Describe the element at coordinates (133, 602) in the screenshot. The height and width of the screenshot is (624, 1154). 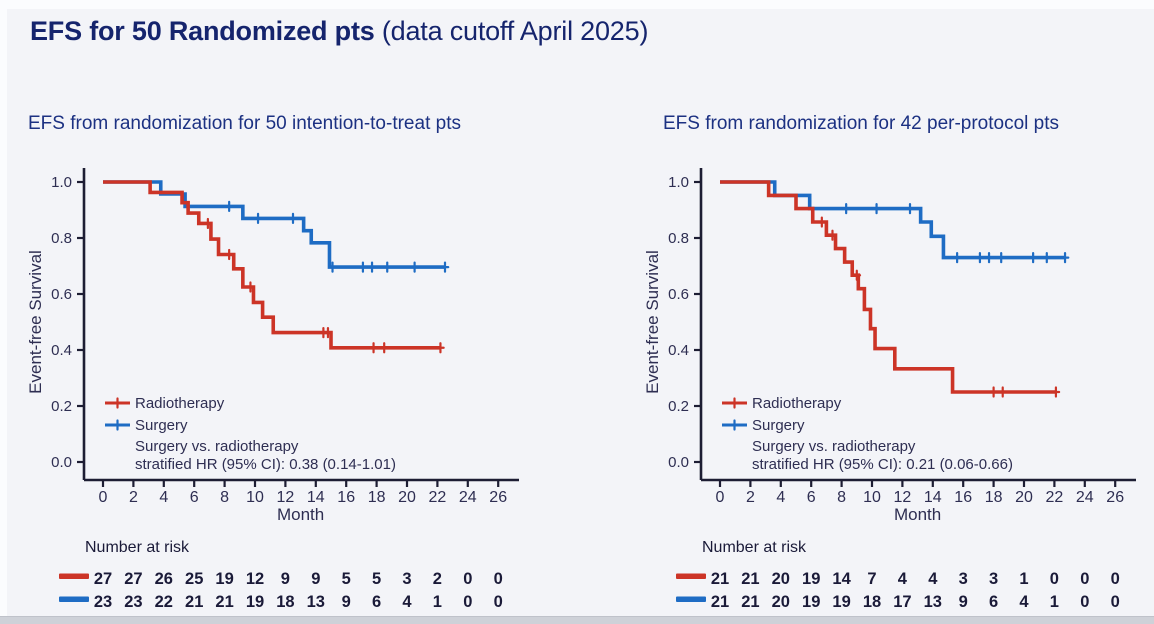
I see `risk-count: 23` at that location.